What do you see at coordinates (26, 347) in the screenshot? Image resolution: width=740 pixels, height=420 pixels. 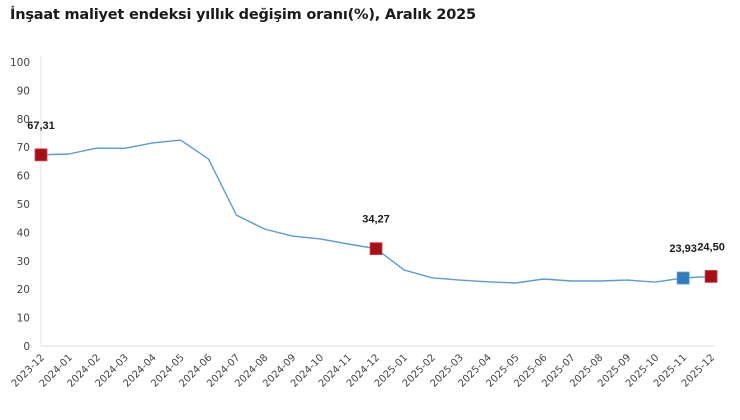 I see `y-tick-label: 0` at bounding box center [26, 347].